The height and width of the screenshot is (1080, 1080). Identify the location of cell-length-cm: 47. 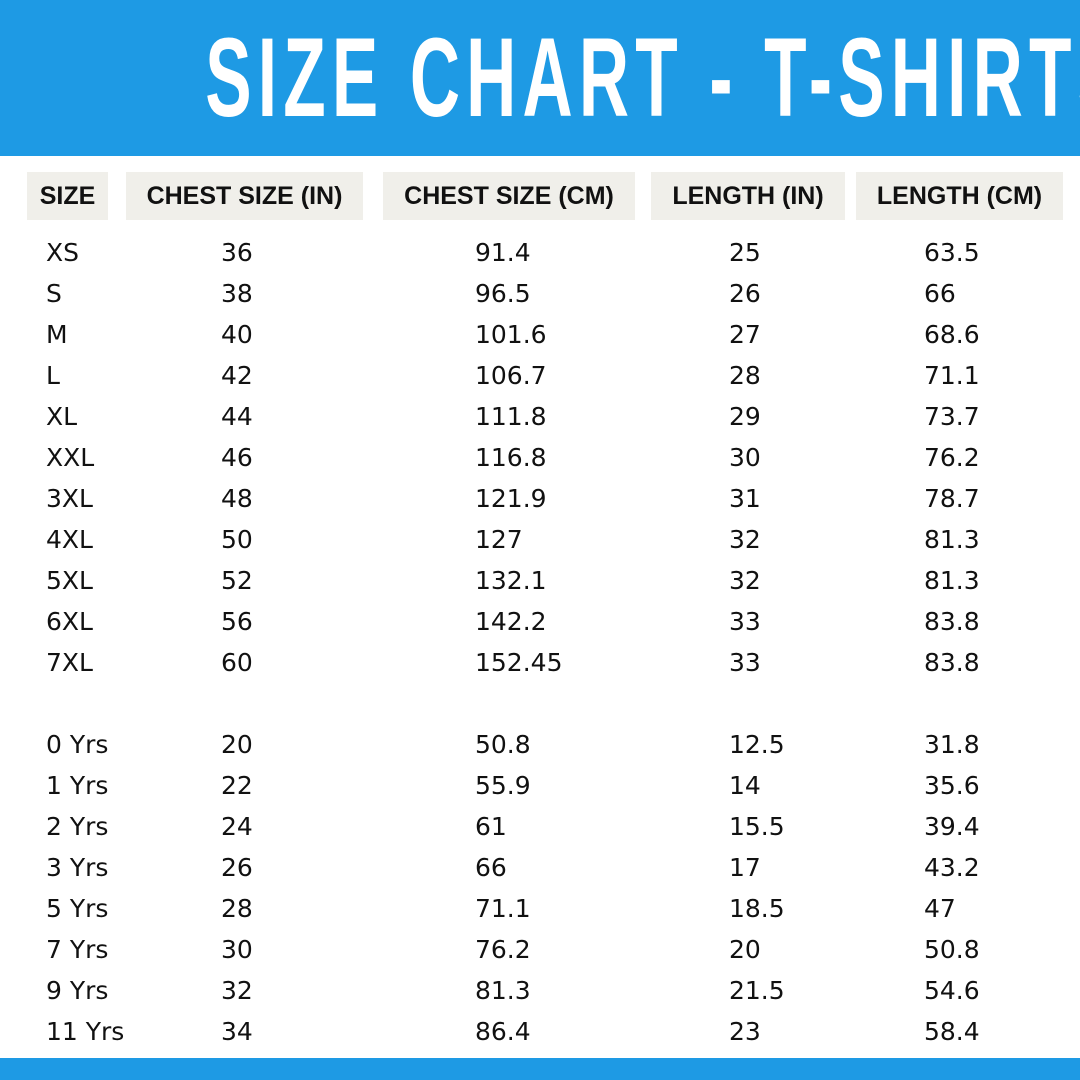
(940, 908).